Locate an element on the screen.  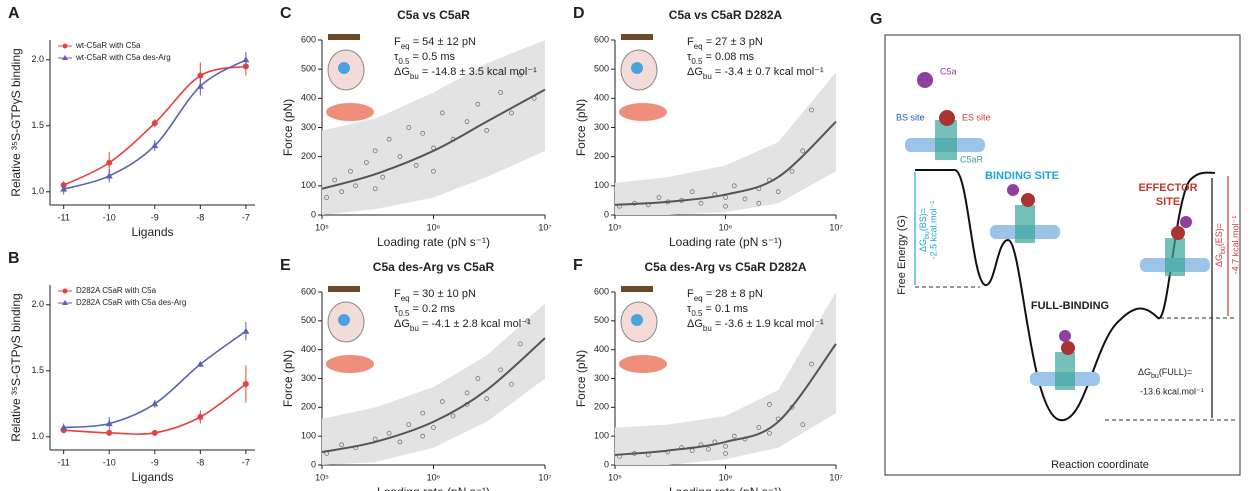
annotation-text: = 54 ± 12 pN is located at coordinates (443, 42).